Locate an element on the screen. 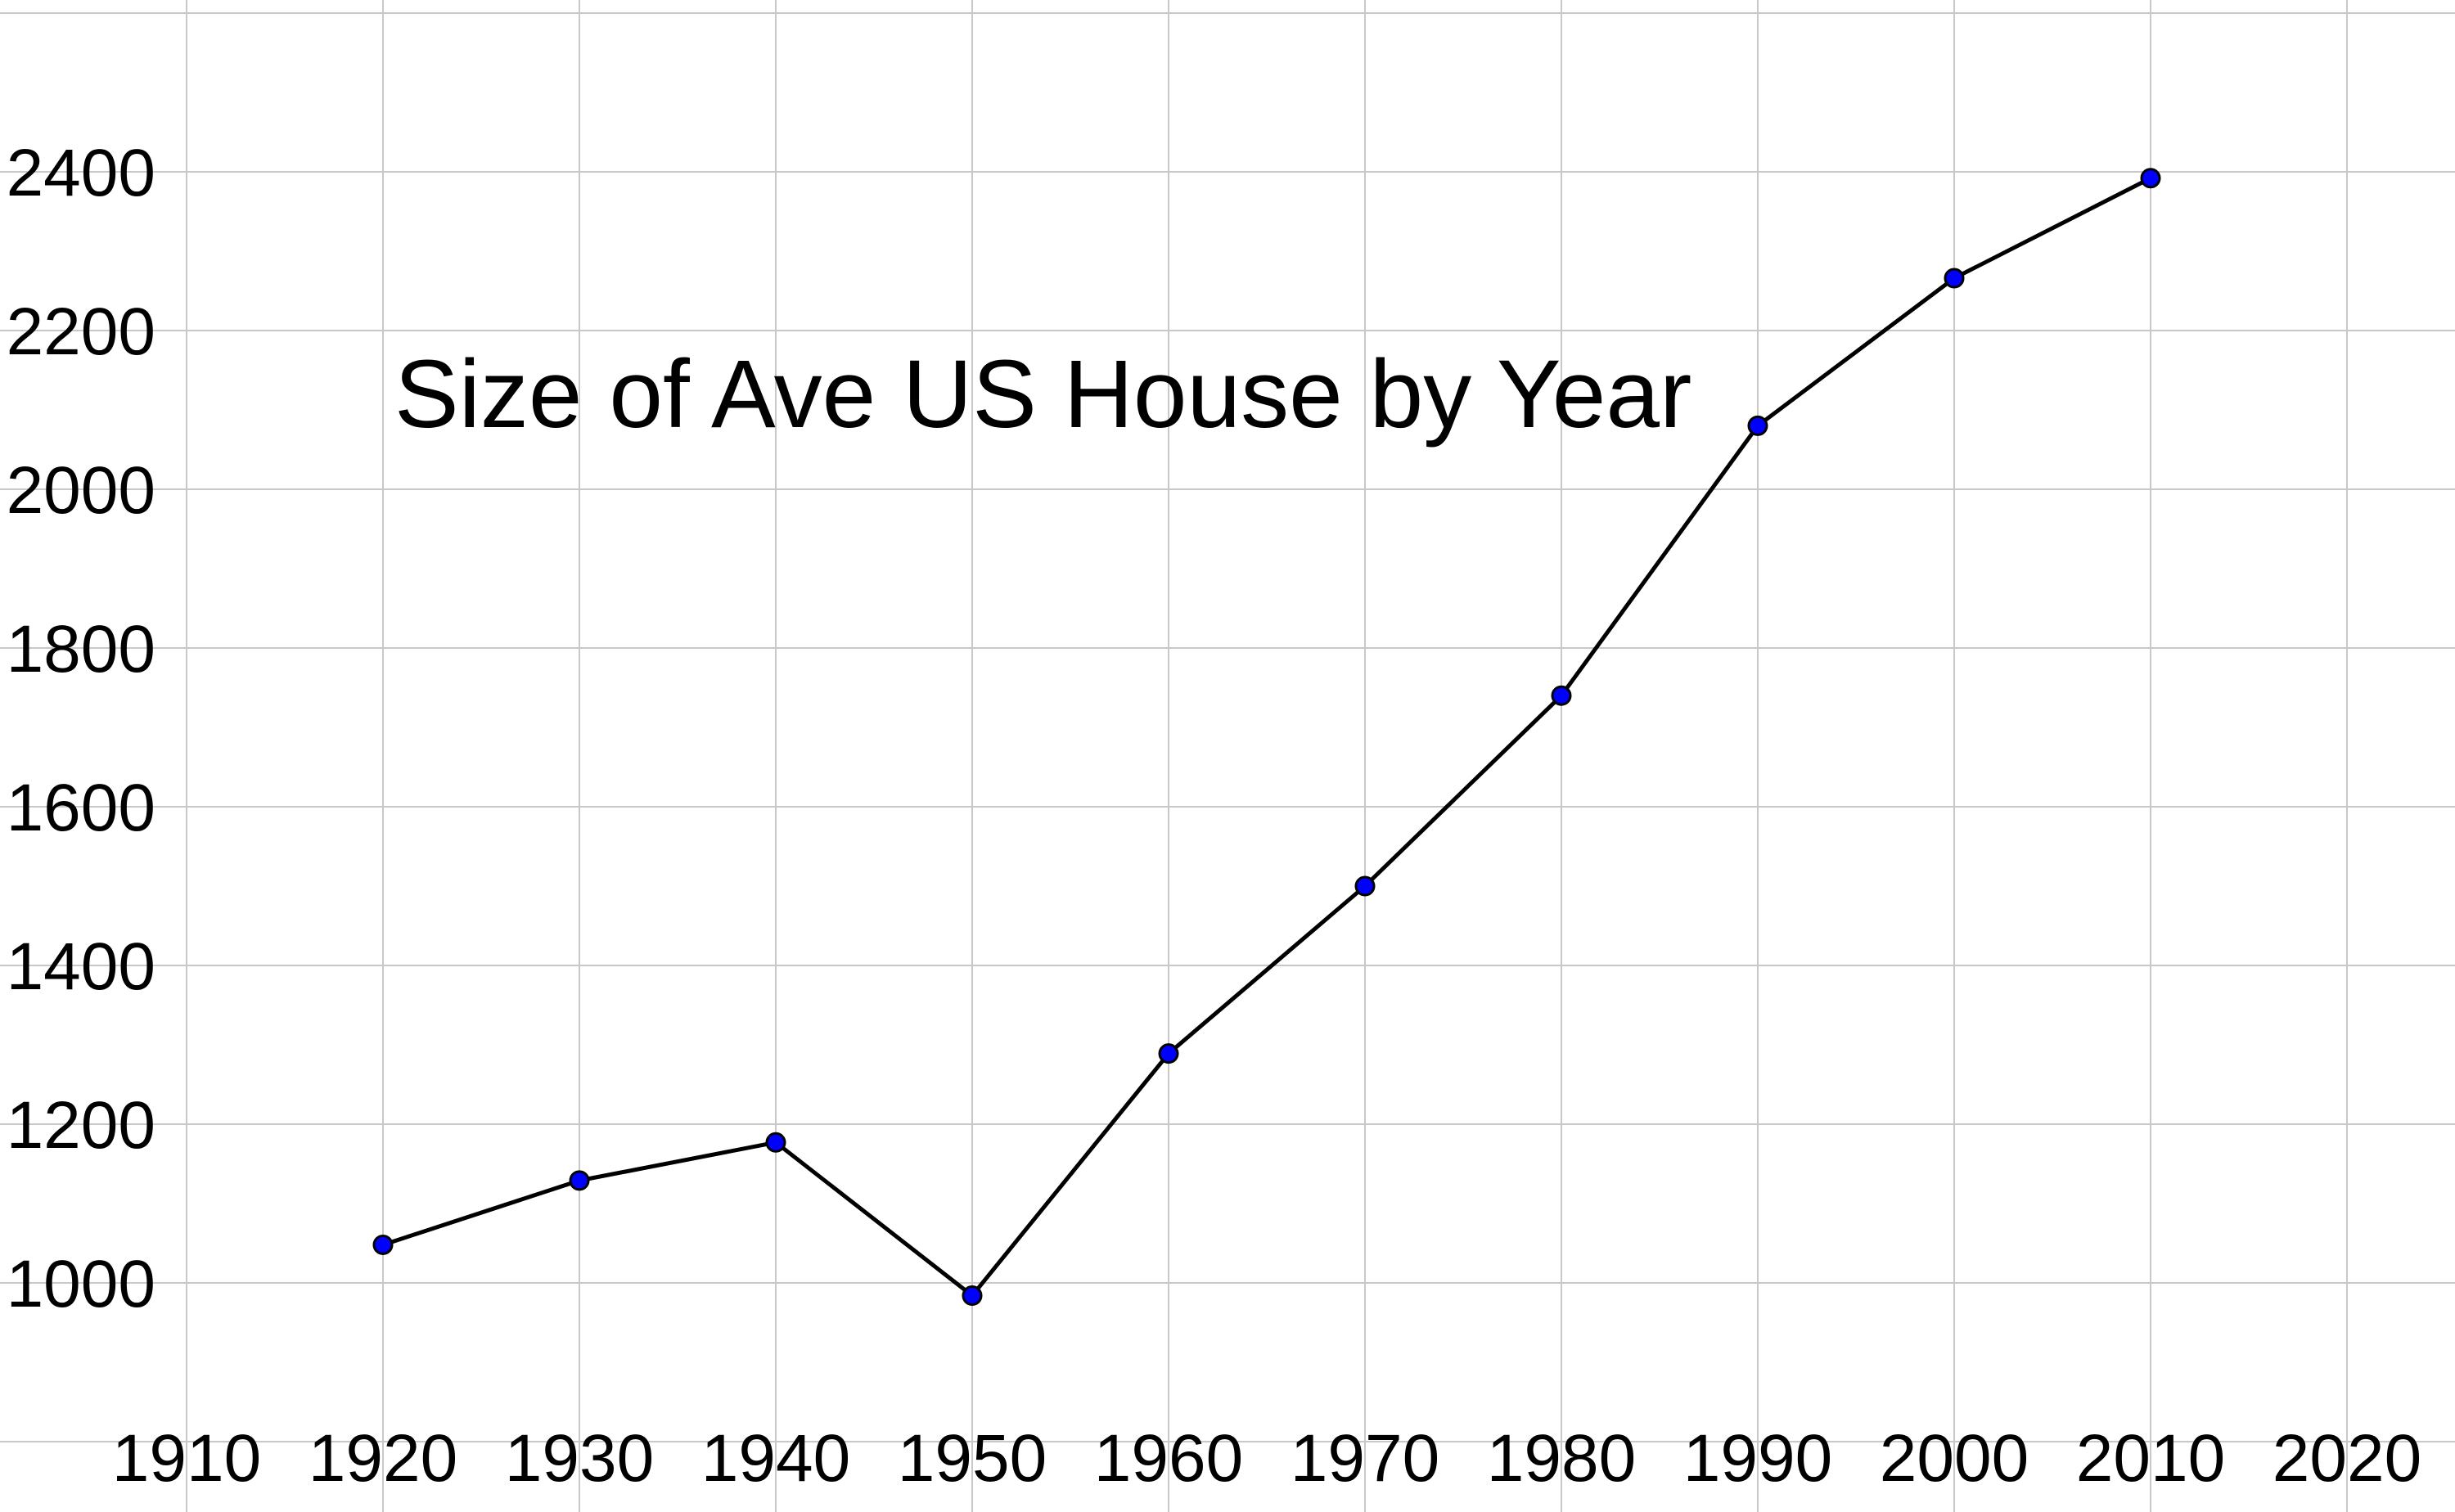  data-point-1980 is located at coordinates (1562, 696).